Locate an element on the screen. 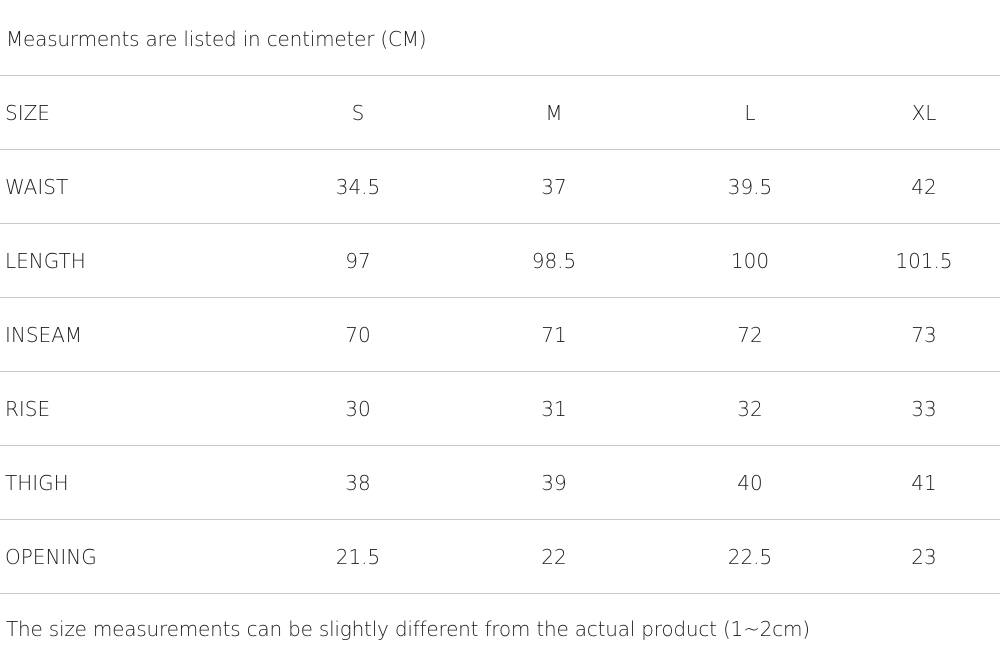 Image resolution: width=1000 pixels, height=666 pixels. size-column-s: S is located at coordinates (358, 112).